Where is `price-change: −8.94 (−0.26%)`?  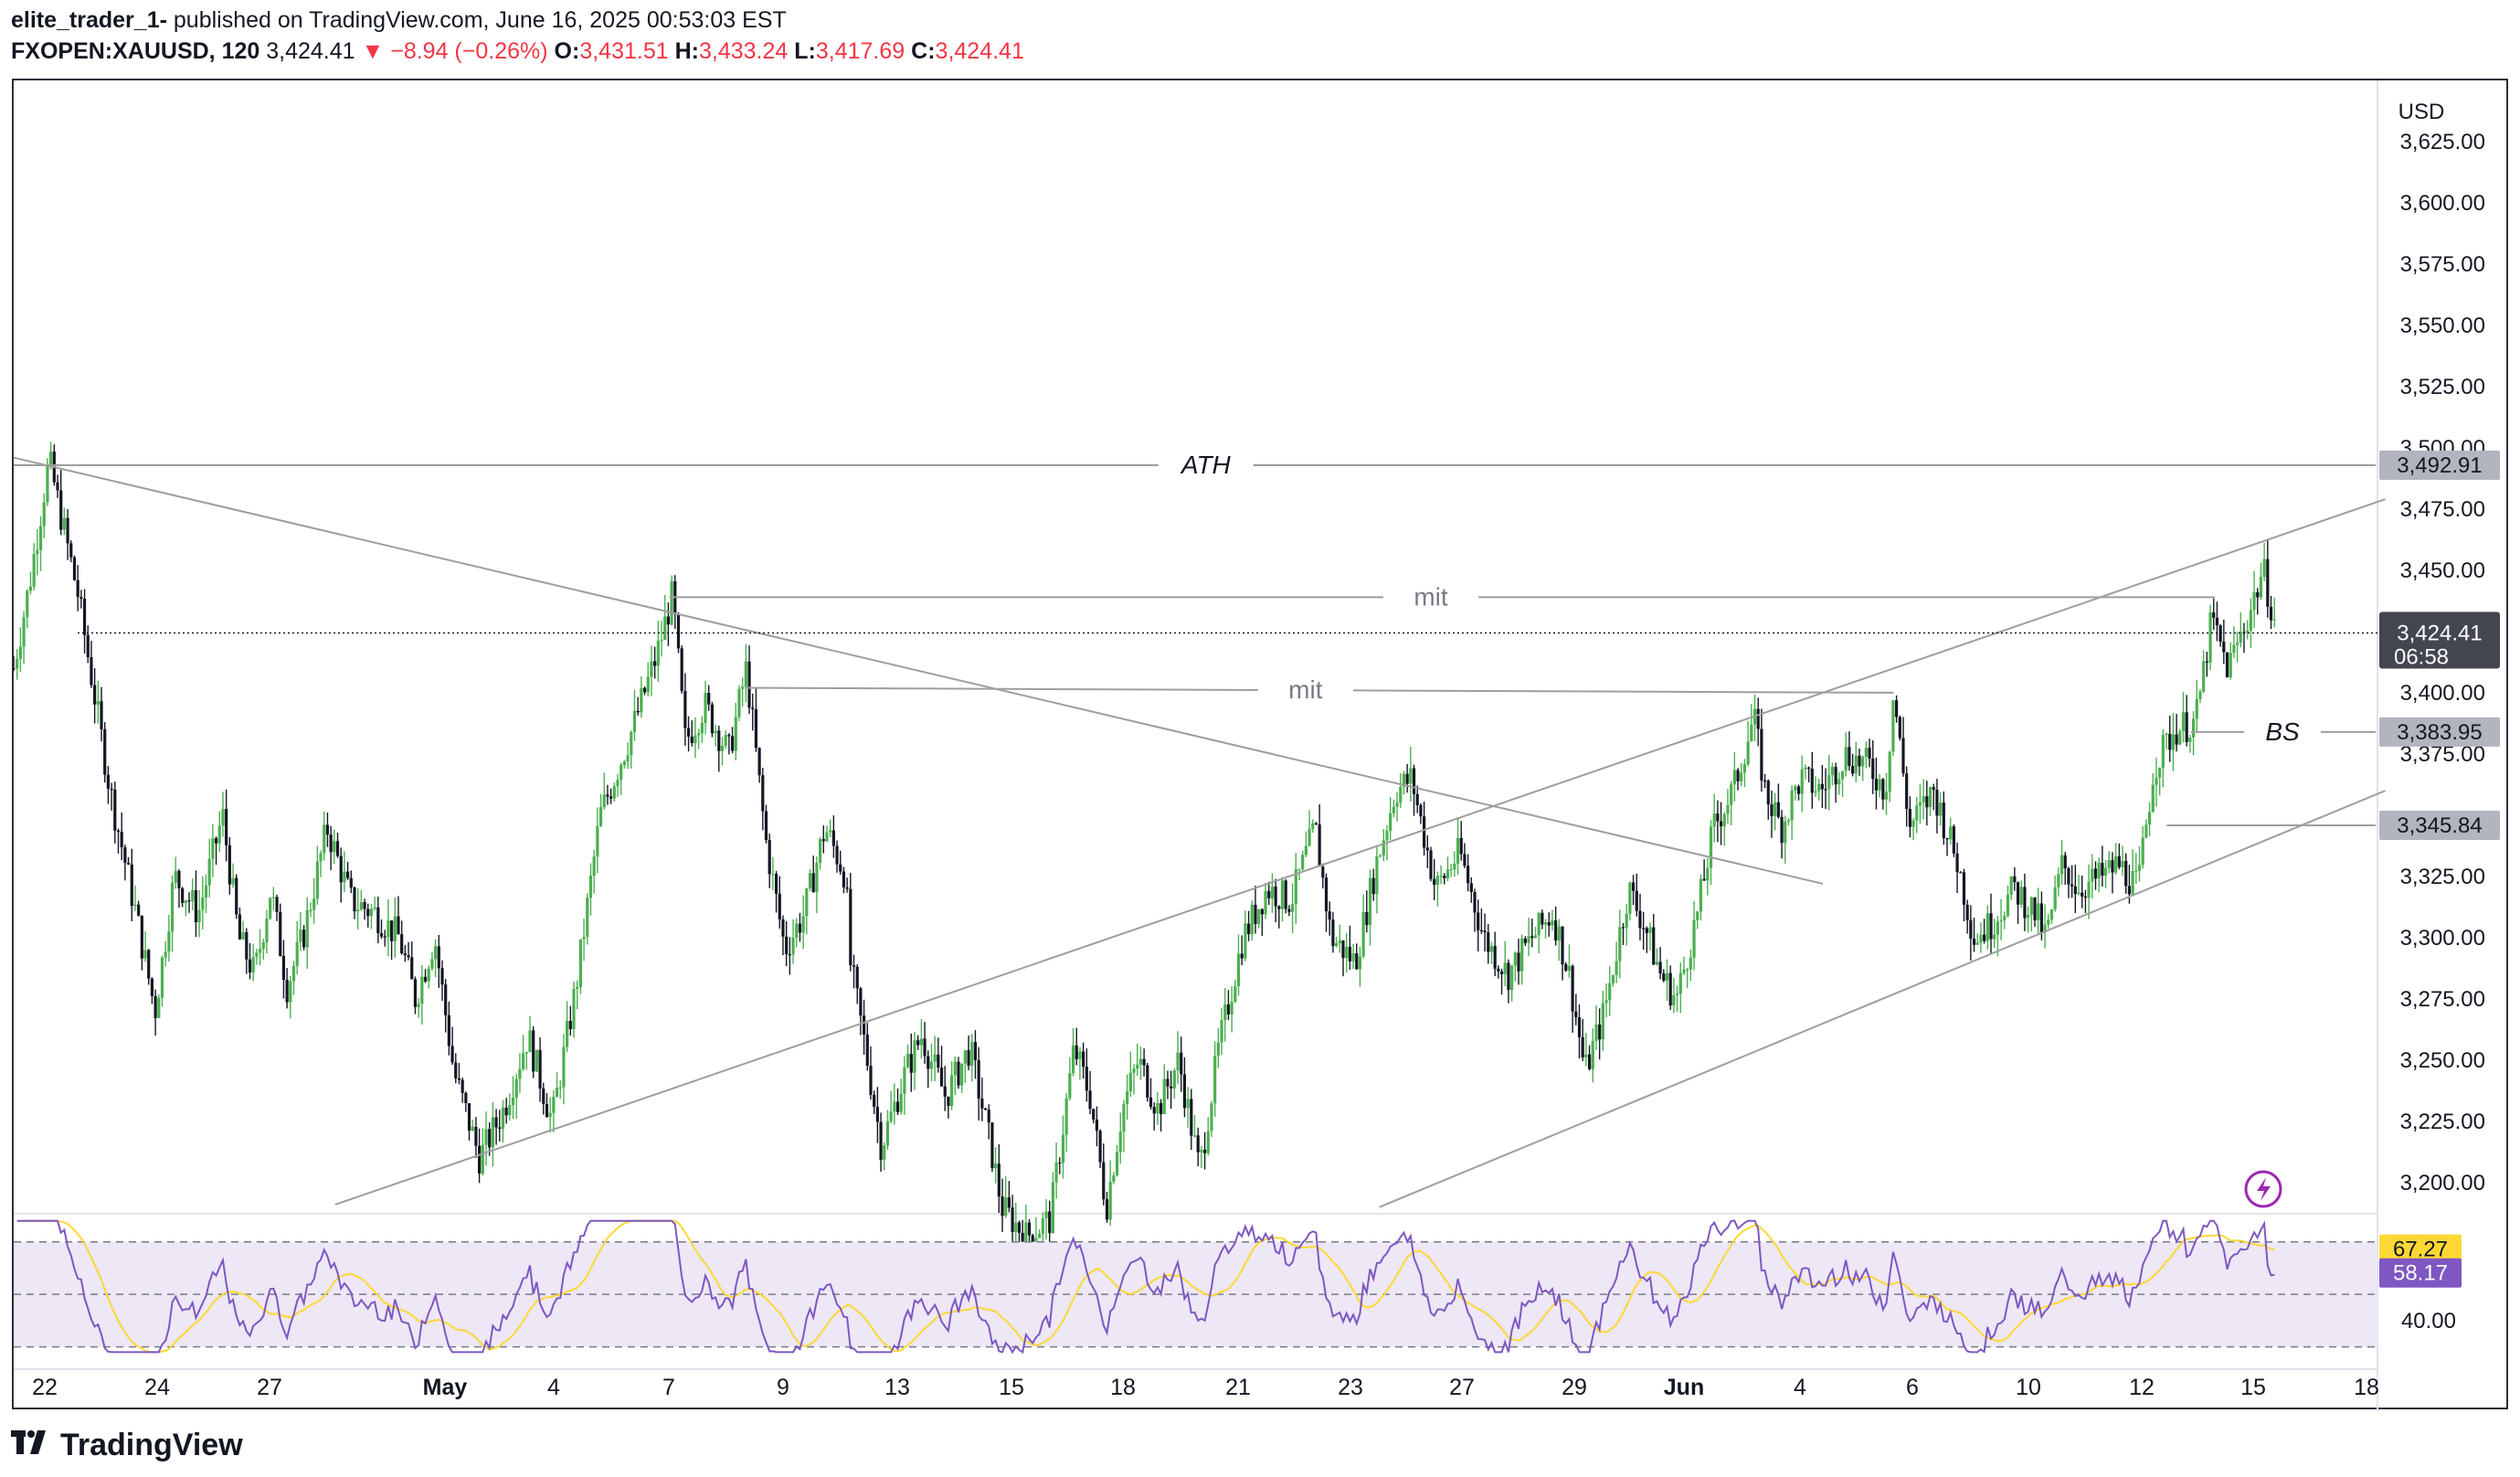
price-change: −8.94 (−0.26%) is located at coordinates (469, 51).